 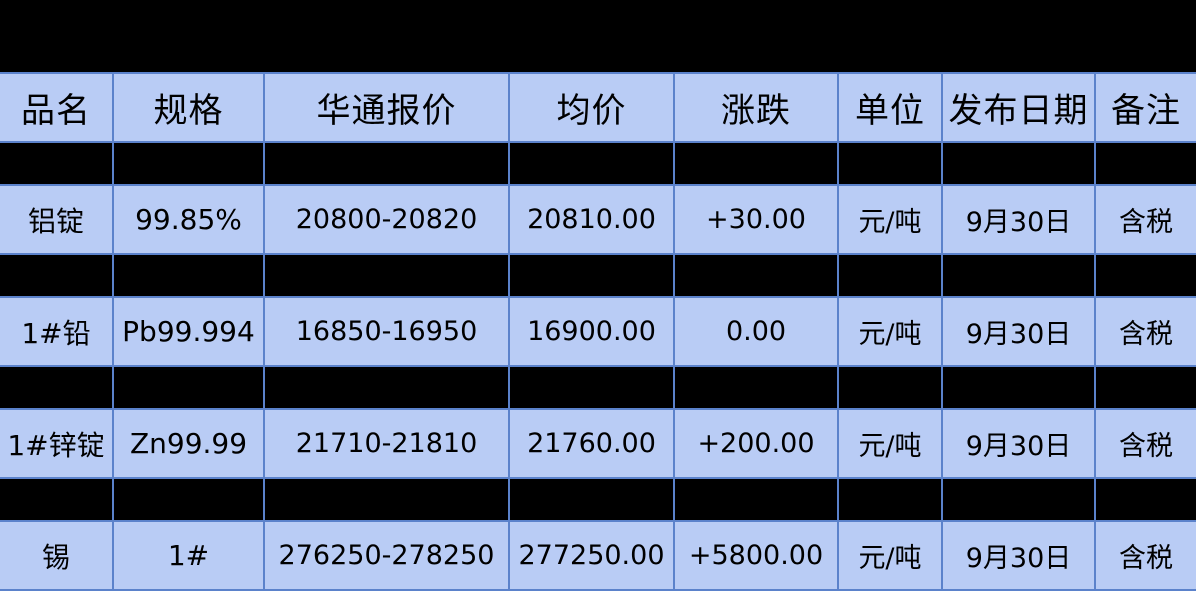 I want to click on cell-name: 1#锌锭, so click(x=56, y=443).